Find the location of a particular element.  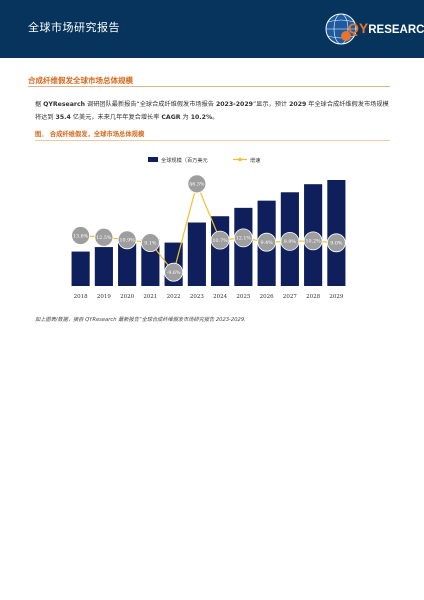

growth-point-2028 is located at coordinates (313, 241).